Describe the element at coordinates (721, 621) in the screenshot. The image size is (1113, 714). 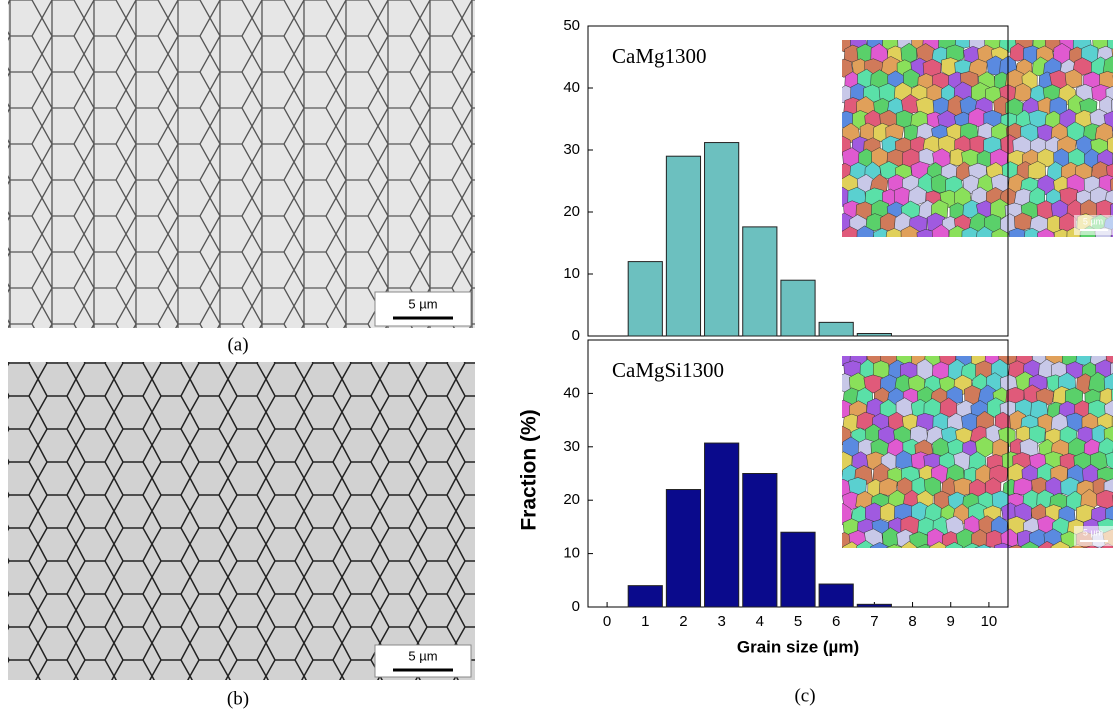
I see `x-tick-label: 3` at that location.